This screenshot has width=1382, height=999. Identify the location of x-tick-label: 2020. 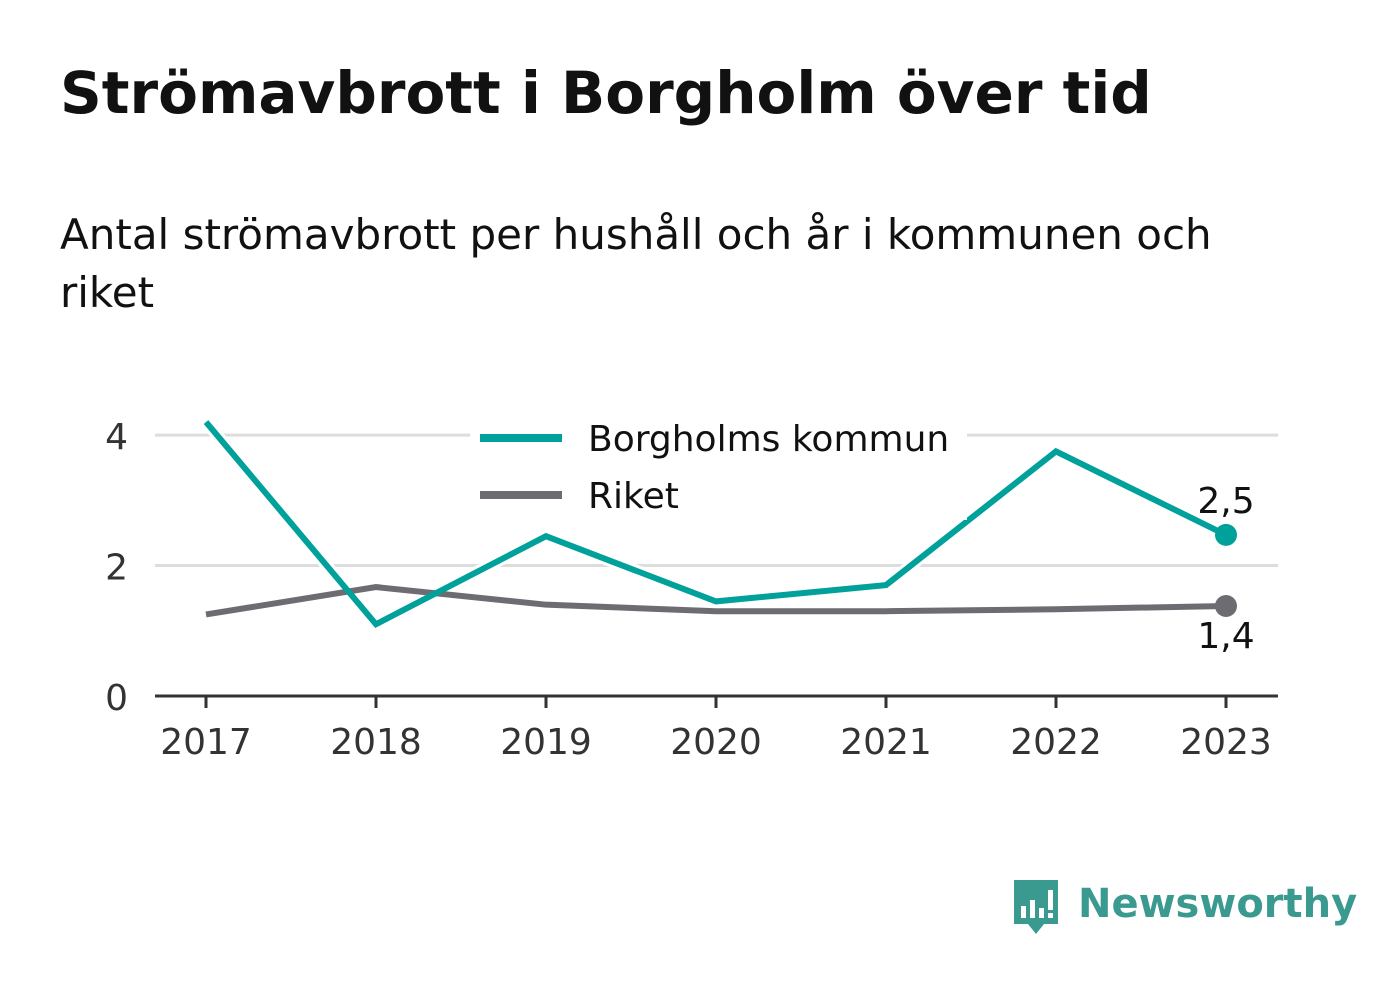
(716, 742).